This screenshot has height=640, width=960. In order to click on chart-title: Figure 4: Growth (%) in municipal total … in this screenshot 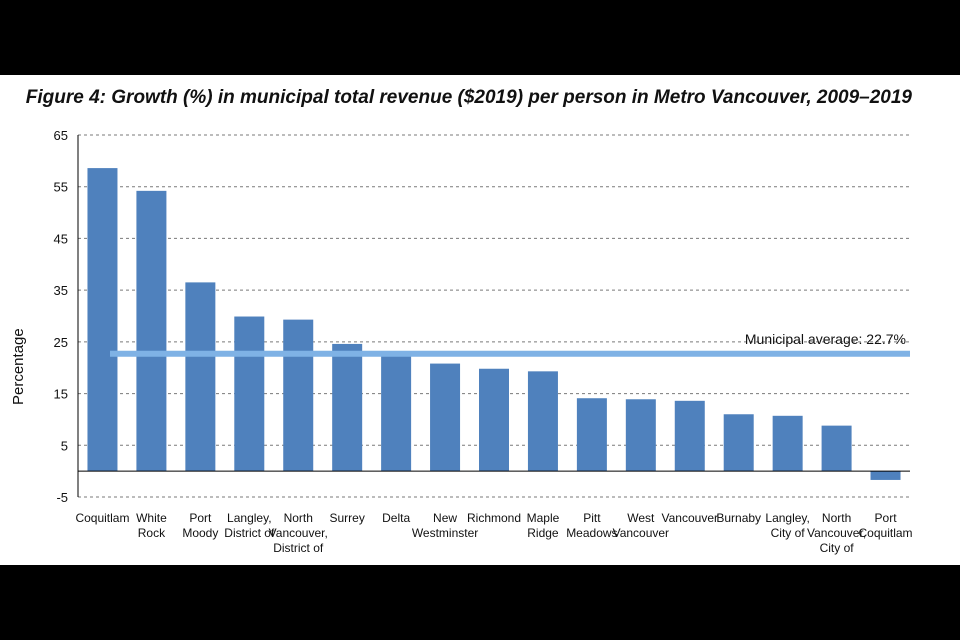, I will do `click(468, 97)`.